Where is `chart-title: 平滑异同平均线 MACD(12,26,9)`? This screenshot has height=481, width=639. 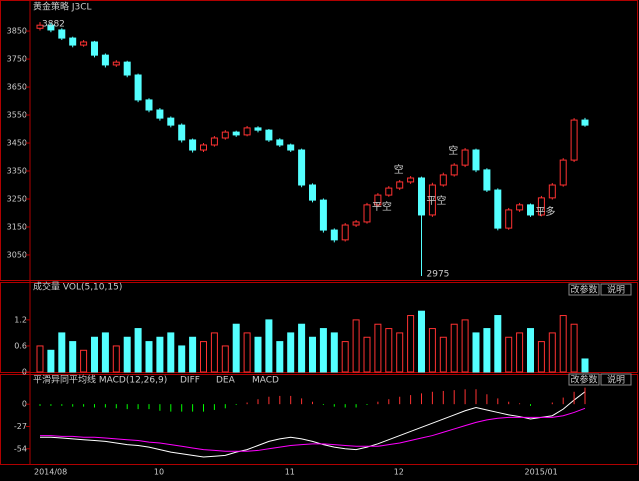 chart-title: 平滑异同平均线 MACD(12,26,9) is located at coordinates (100, 380).